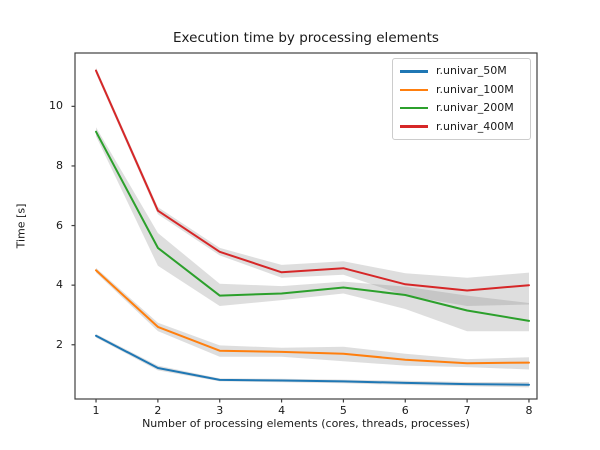 Image resolution: width=600 pixels, height=450 pixels. I want to click on y-tick-label: 8, so click(59, 165).